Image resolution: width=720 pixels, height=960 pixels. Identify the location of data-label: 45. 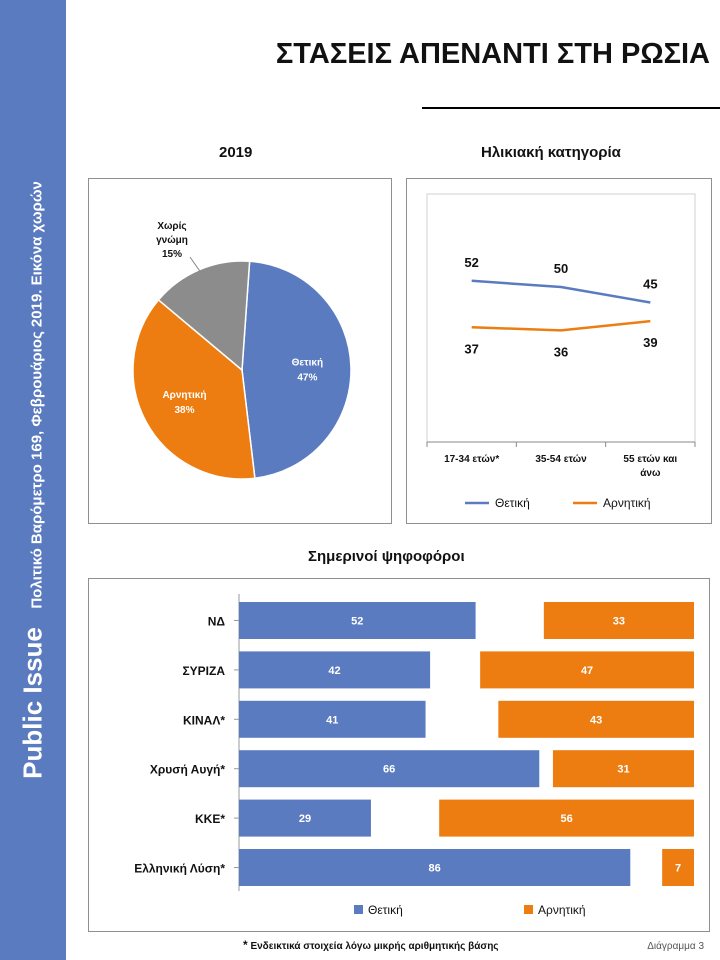
(650, 284).